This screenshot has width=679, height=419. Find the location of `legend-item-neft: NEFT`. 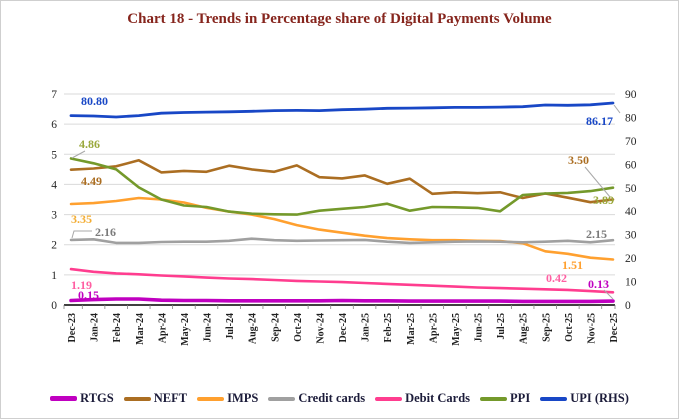

legend-item-neft: NEFT is located at coordinates (155, 398).